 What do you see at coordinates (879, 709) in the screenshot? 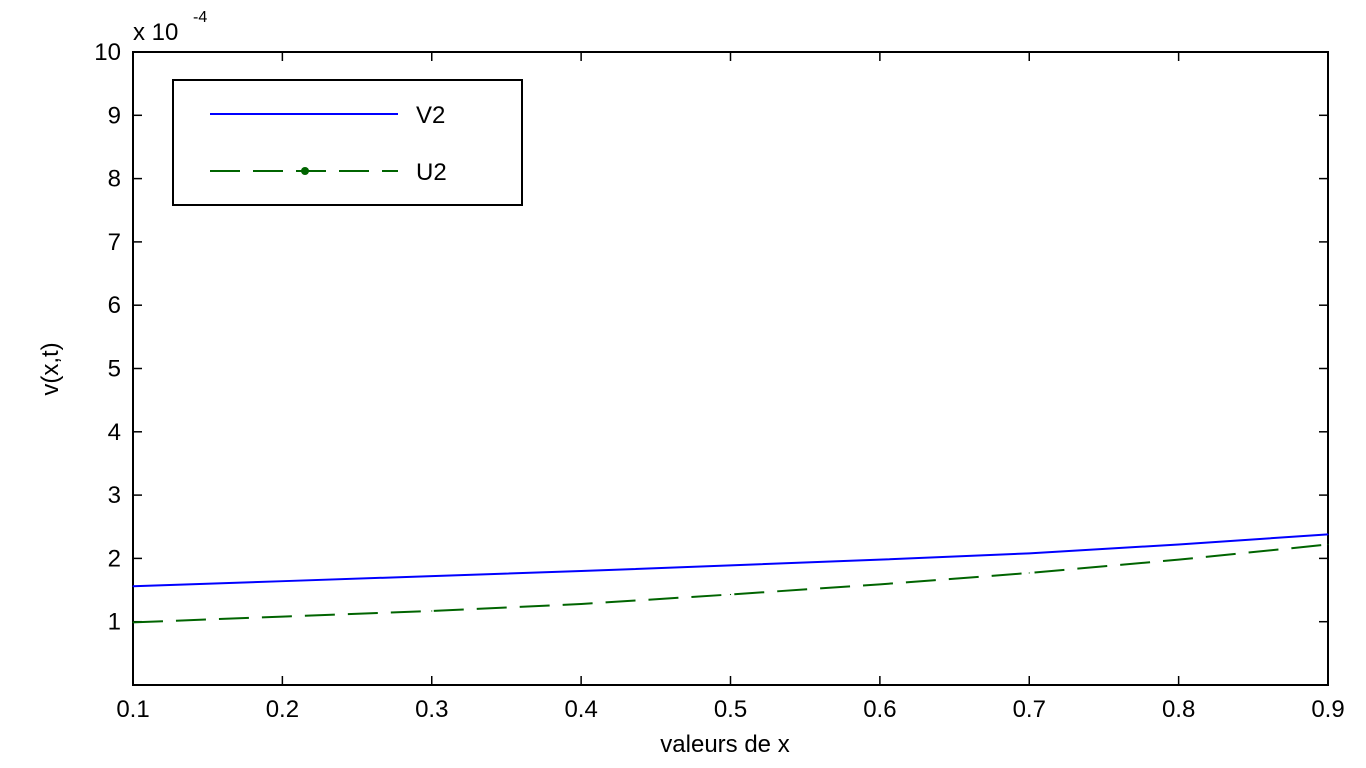
I see `x-tick-label: 0.6` at bounding box center [879, 709].